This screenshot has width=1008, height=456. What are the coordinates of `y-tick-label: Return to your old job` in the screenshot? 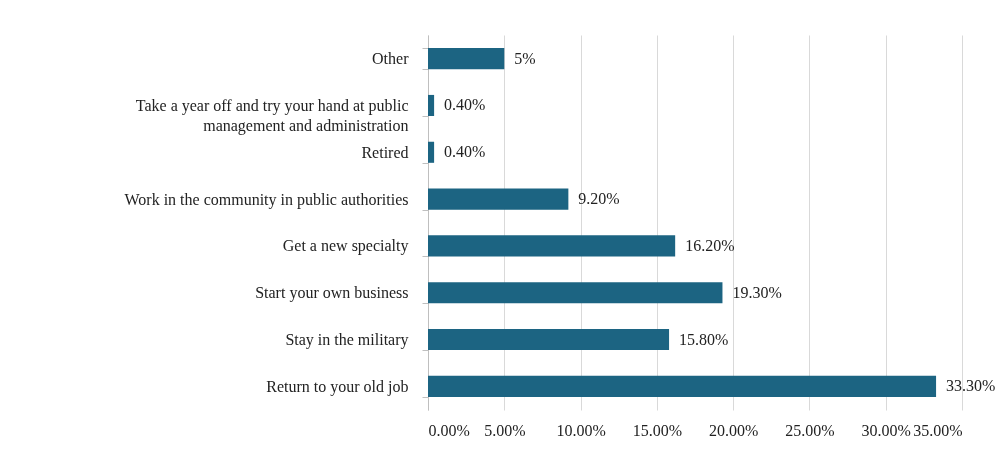 It's located at (337, 386).